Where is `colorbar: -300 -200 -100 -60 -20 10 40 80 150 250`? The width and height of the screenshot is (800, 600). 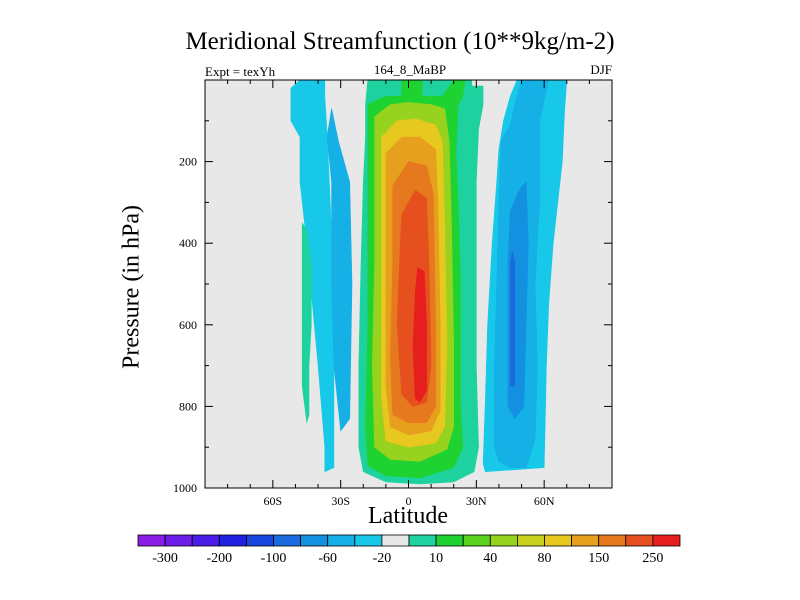
colorbar: -300 -200 -100 -60 -20 10 40 80 150 250 is located at coordinates (409, 550).